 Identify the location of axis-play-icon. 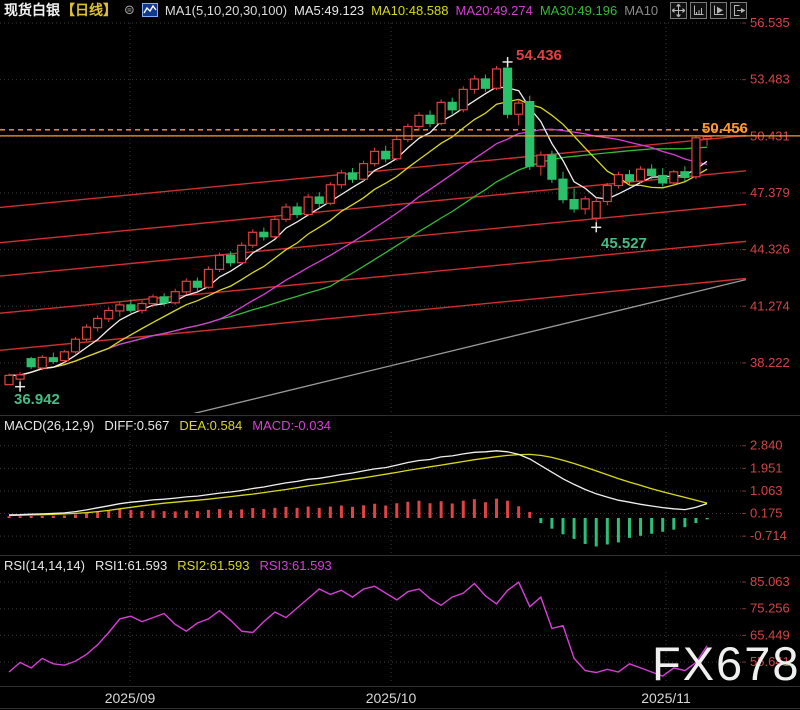
(718, 10).